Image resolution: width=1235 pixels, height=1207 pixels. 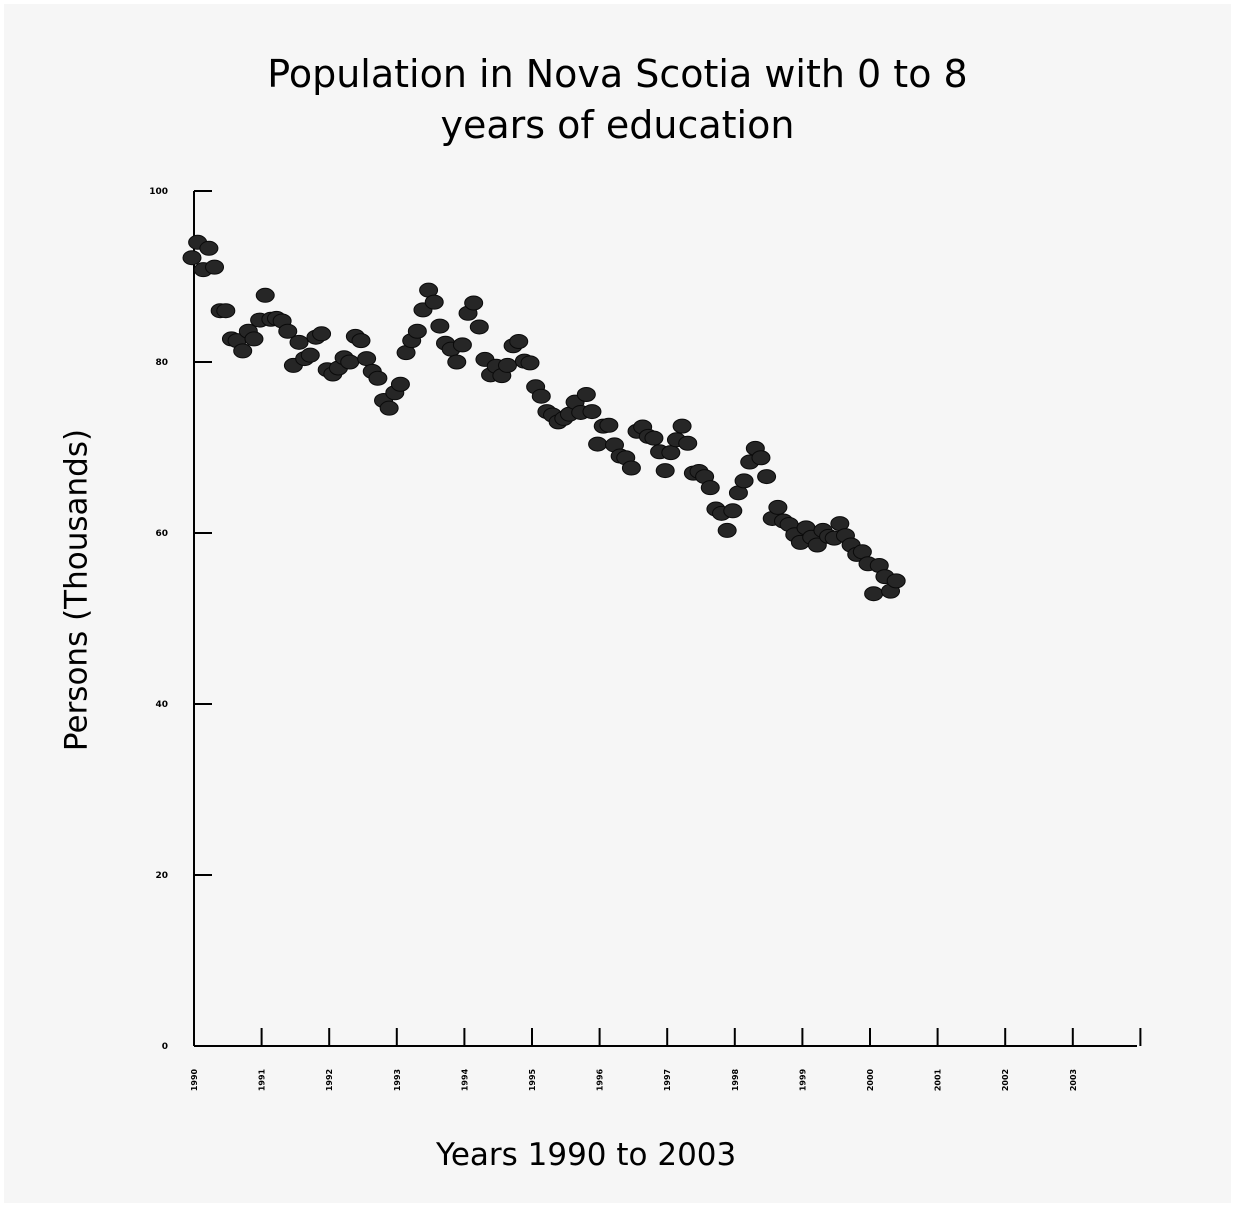 I want to click on y-tick-label: 100, so click(x=158, y=192).